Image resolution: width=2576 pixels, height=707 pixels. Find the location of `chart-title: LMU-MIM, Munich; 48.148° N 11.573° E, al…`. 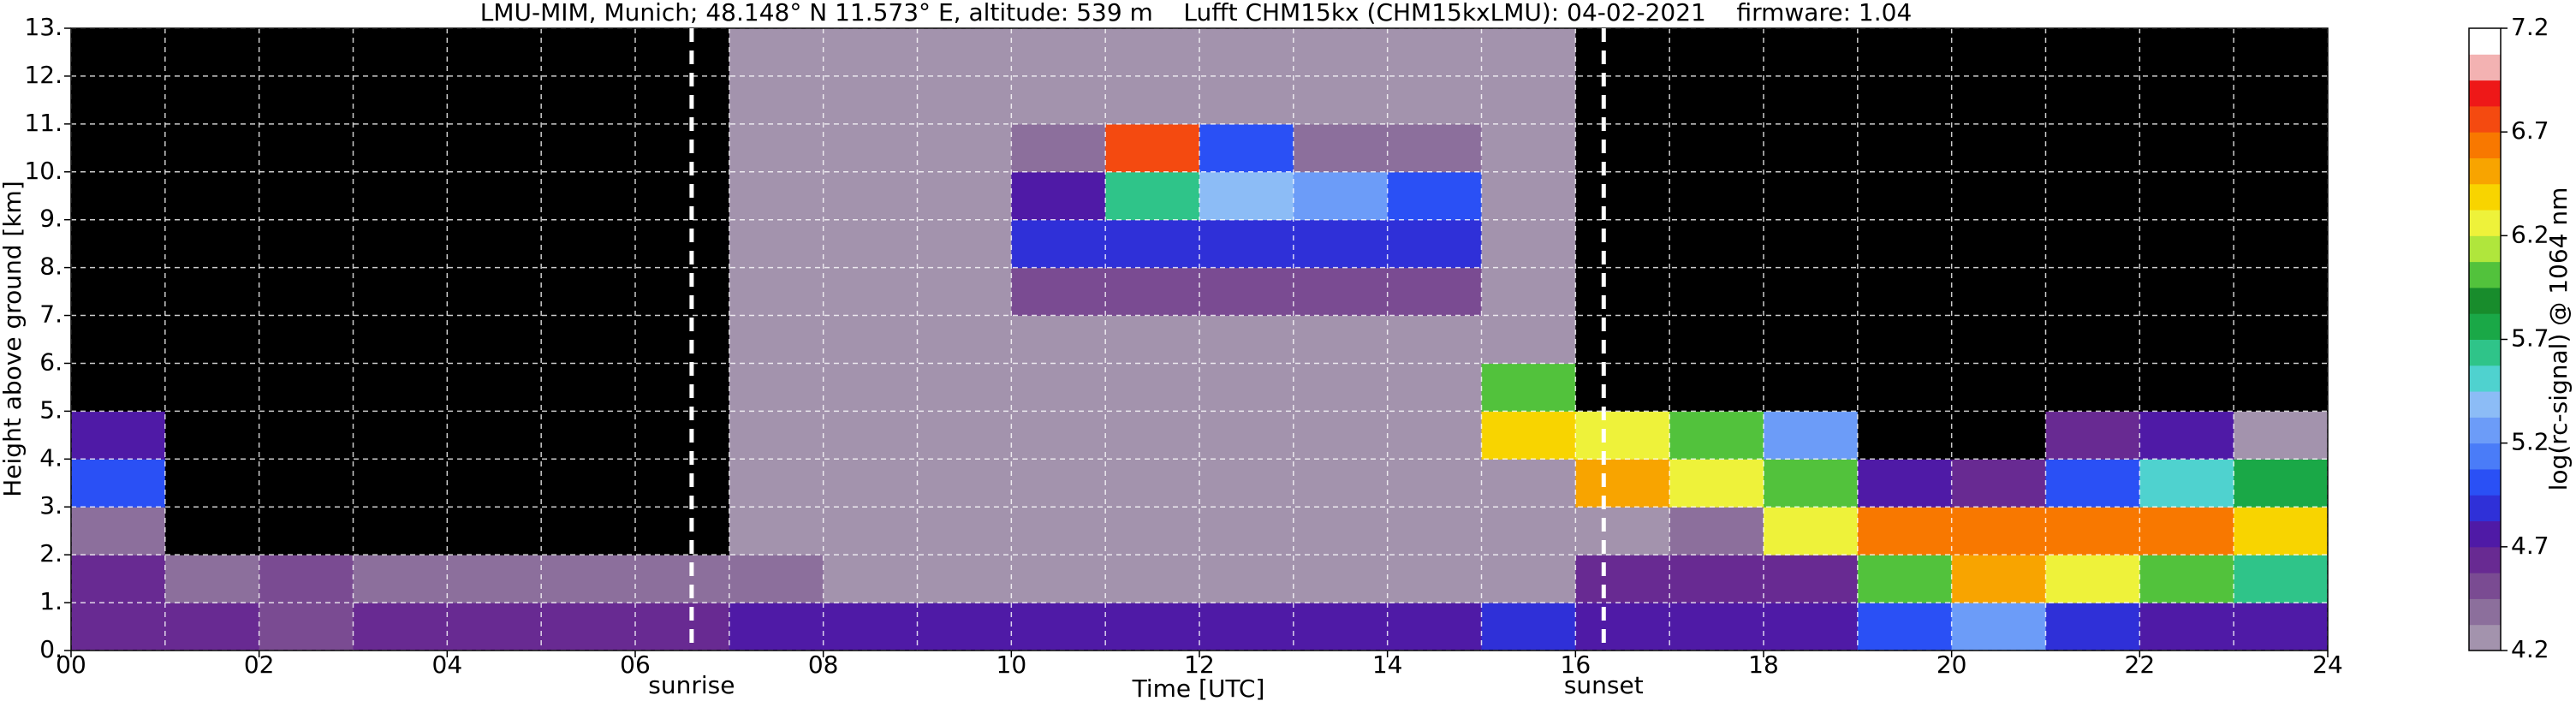

chart-title: LMU-MIM, Munich; 48.148° N 11.573° E, al… is located at coordinates (1197, 13).